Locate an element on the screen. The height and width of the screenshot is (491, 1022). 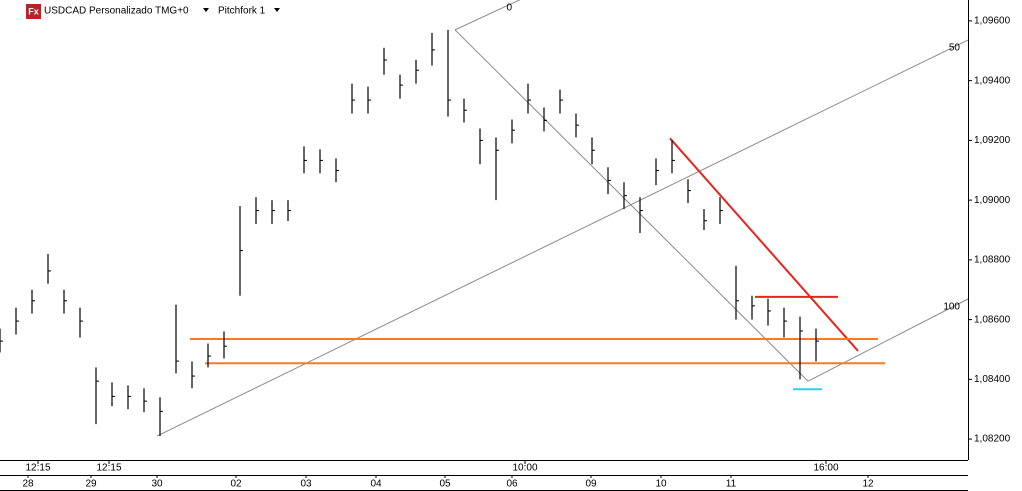
y-tick-label: 1,08200 is located at coordinates (992, 439).